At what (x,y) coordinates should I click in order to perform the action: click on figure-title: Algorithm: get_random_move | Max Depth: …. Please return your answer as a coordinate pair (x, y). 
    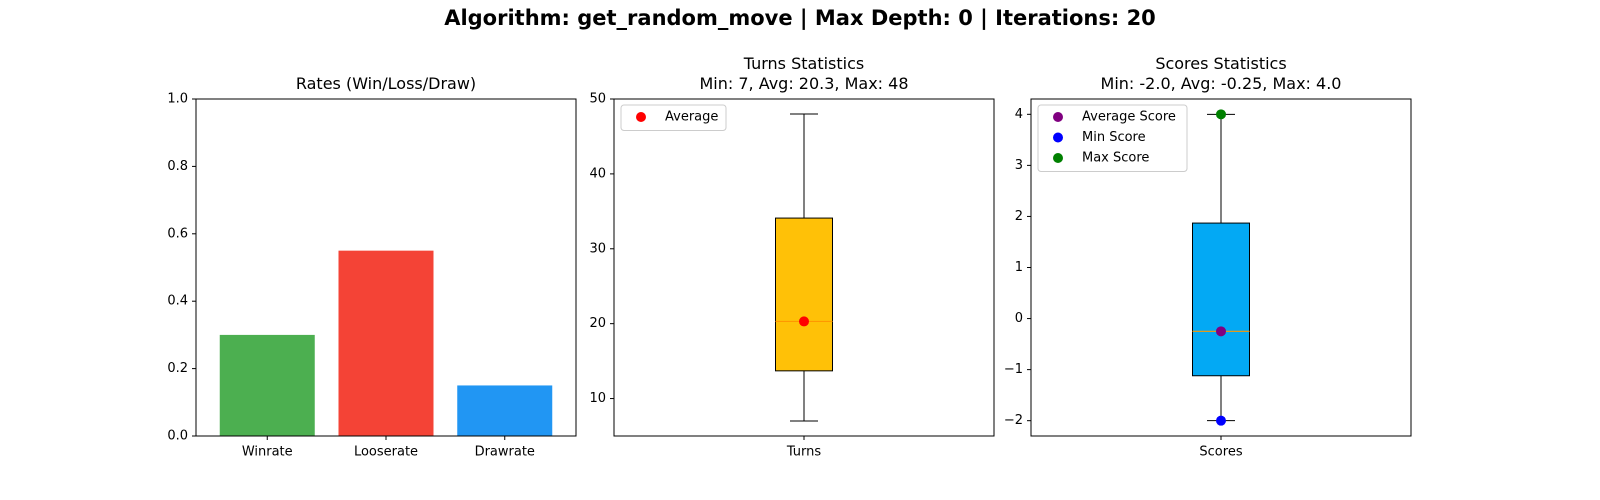
    Looking at the image, I should click on (800, 18).